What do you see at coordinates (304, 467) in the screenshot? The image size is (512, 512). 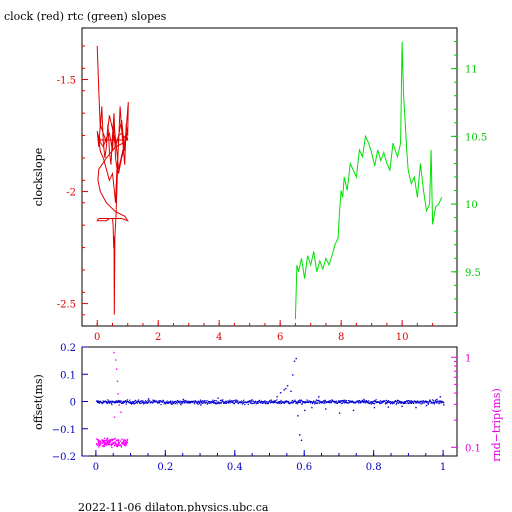 I see `bottom-x-tick-label: 0.6` at bounding box center [304, 467].